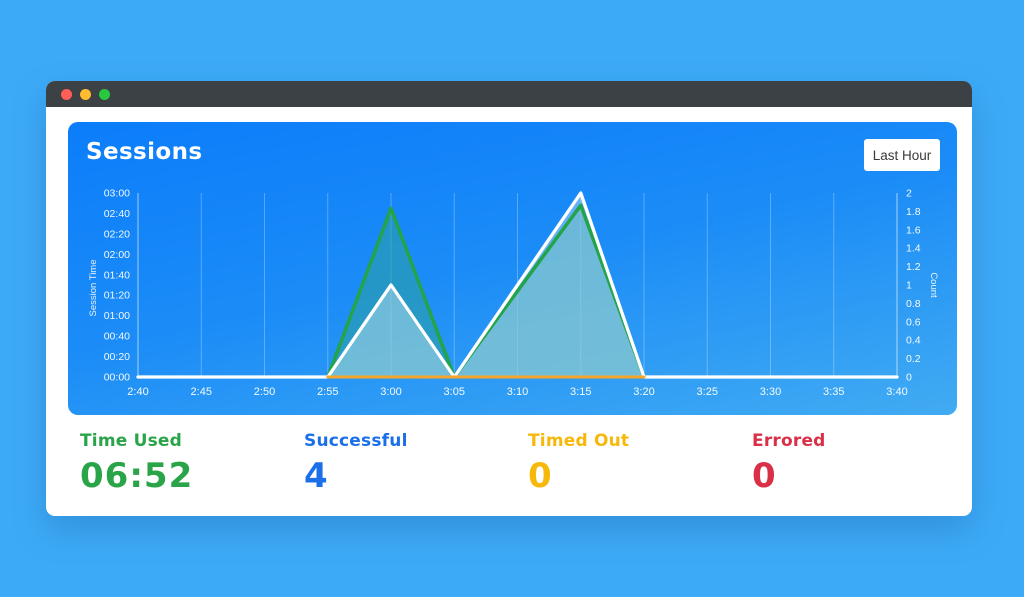 This screenshot has height=597, width=1024. What do you see at coordinates (913, 230) in the screenshot?
I see `right-axis-tick-label: 1.6` at bounding box center [913, 230].